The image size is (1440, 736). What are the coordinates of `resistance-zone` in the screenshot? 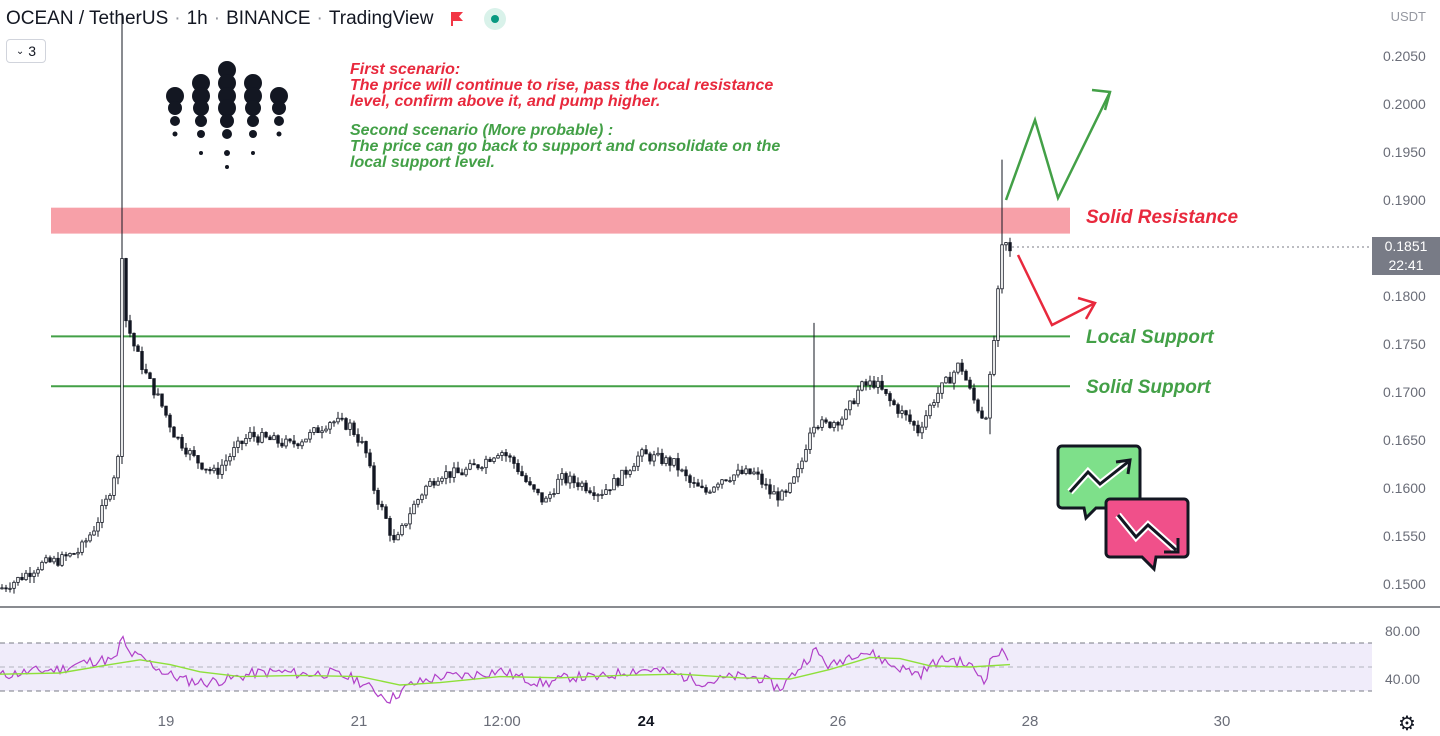 It's located at (560, 220).